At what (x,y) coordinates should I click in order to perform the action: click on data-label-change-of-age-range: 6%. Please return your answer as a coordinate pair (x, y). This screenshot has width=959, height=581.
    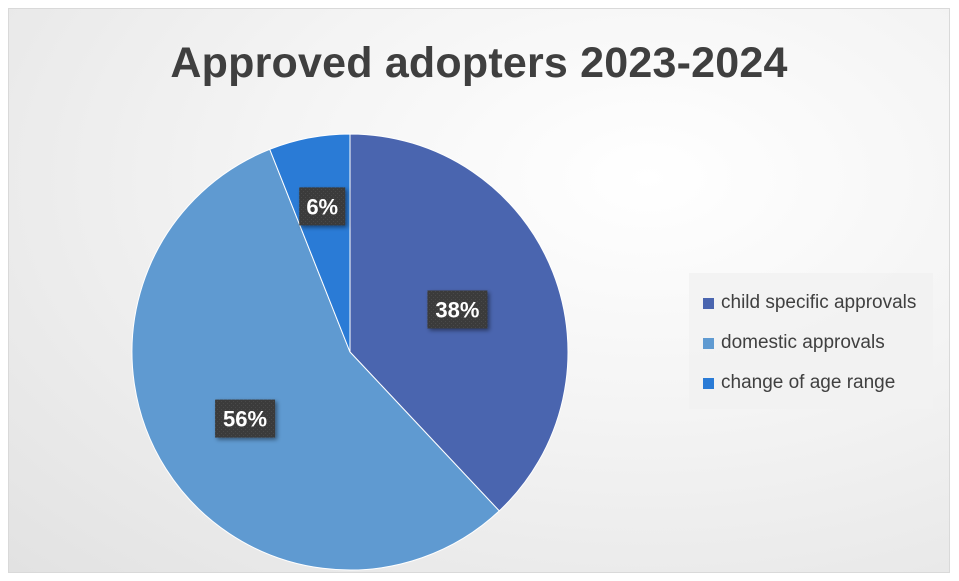
    Looking at the image, I should click on (322, 206).